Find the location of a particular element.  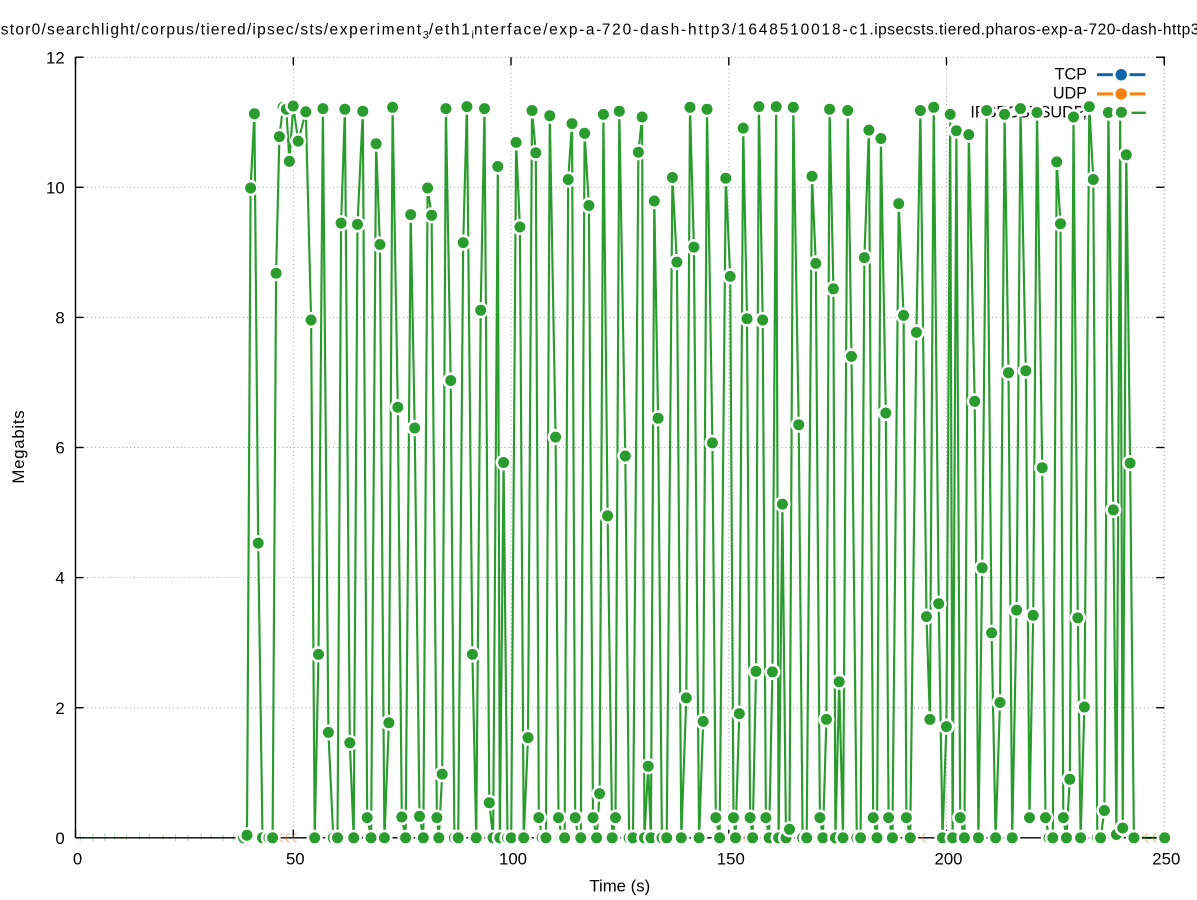

svg-text: 150 is located at coordinates (731, 858).